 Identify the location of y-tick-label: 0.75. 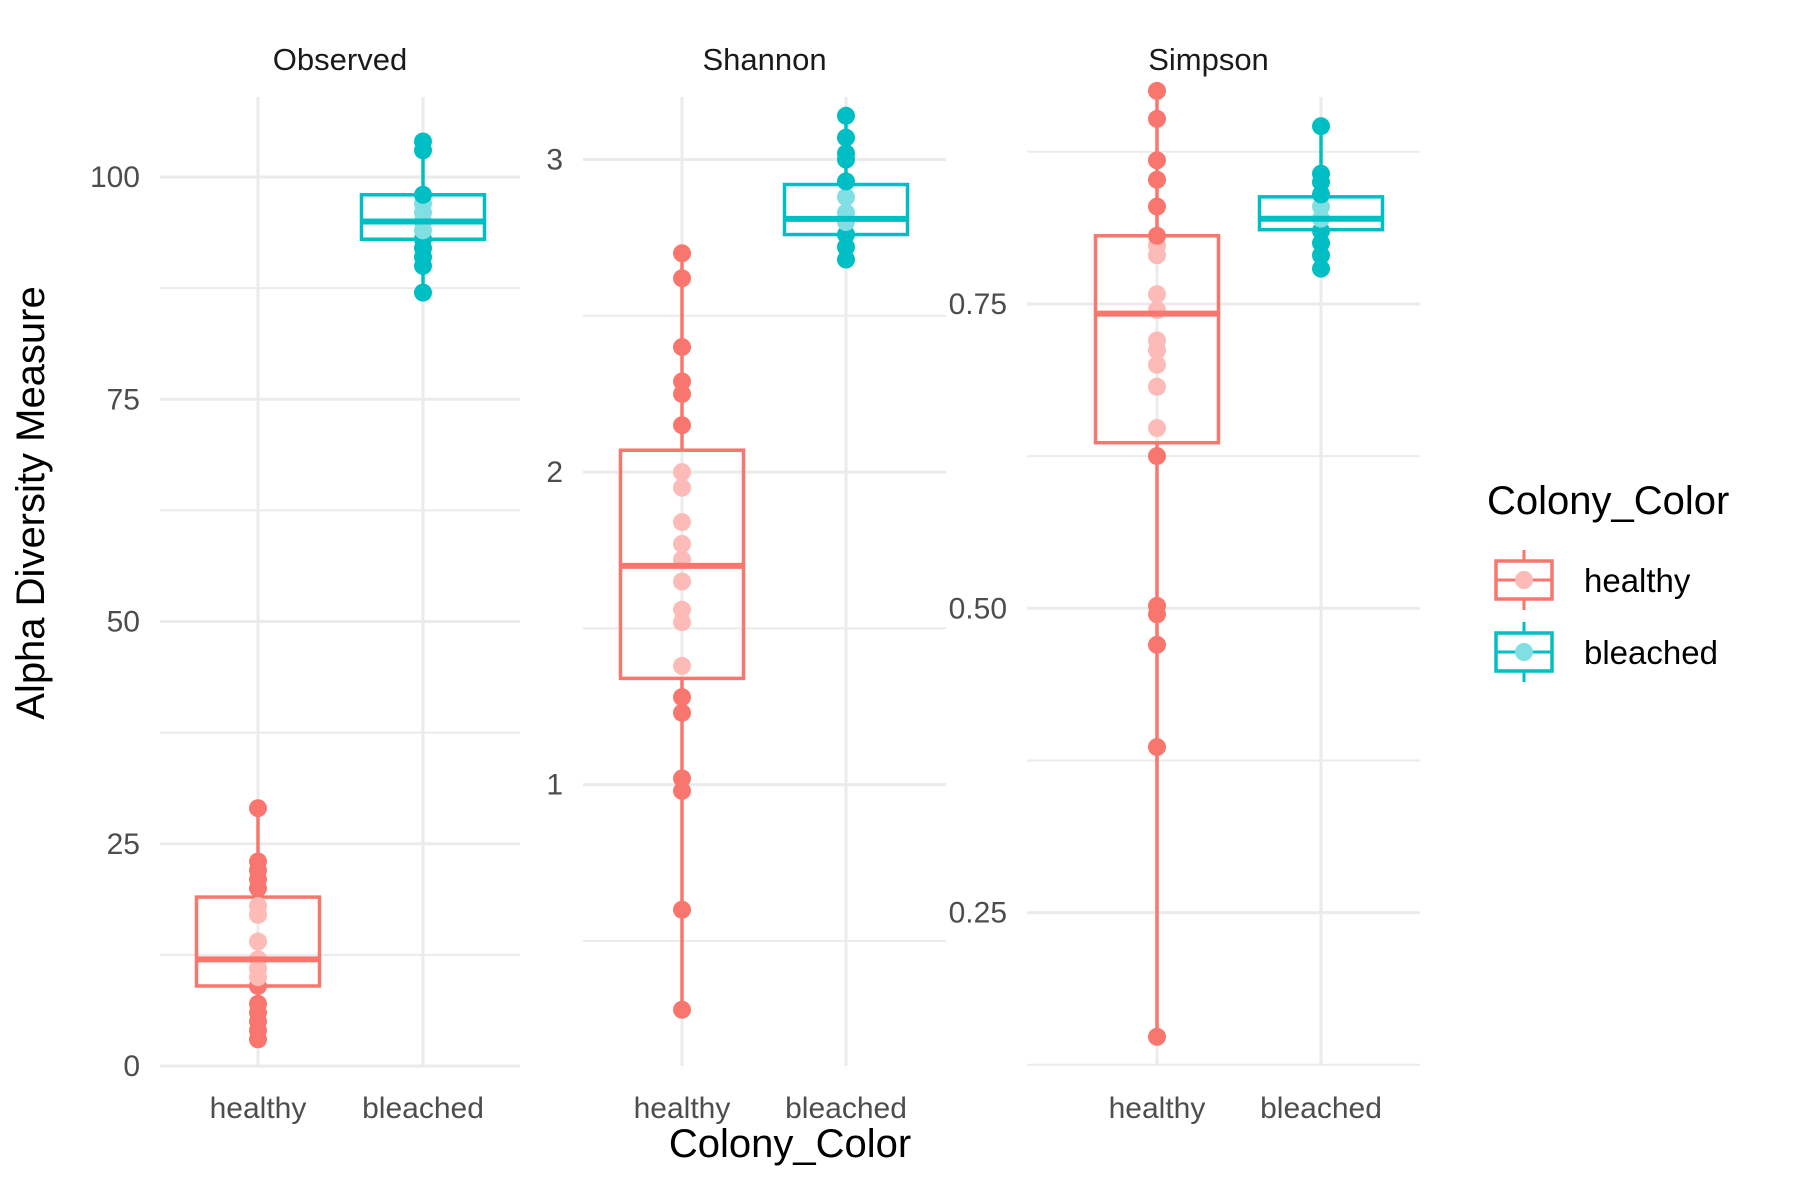
(978, 304).